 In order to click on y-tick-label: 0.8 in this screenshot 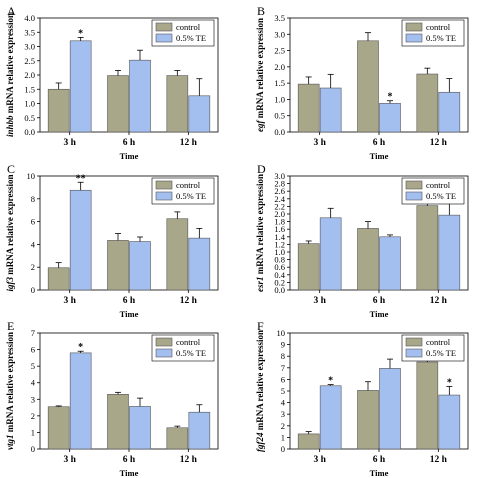, I will do `click(279, 260)`.